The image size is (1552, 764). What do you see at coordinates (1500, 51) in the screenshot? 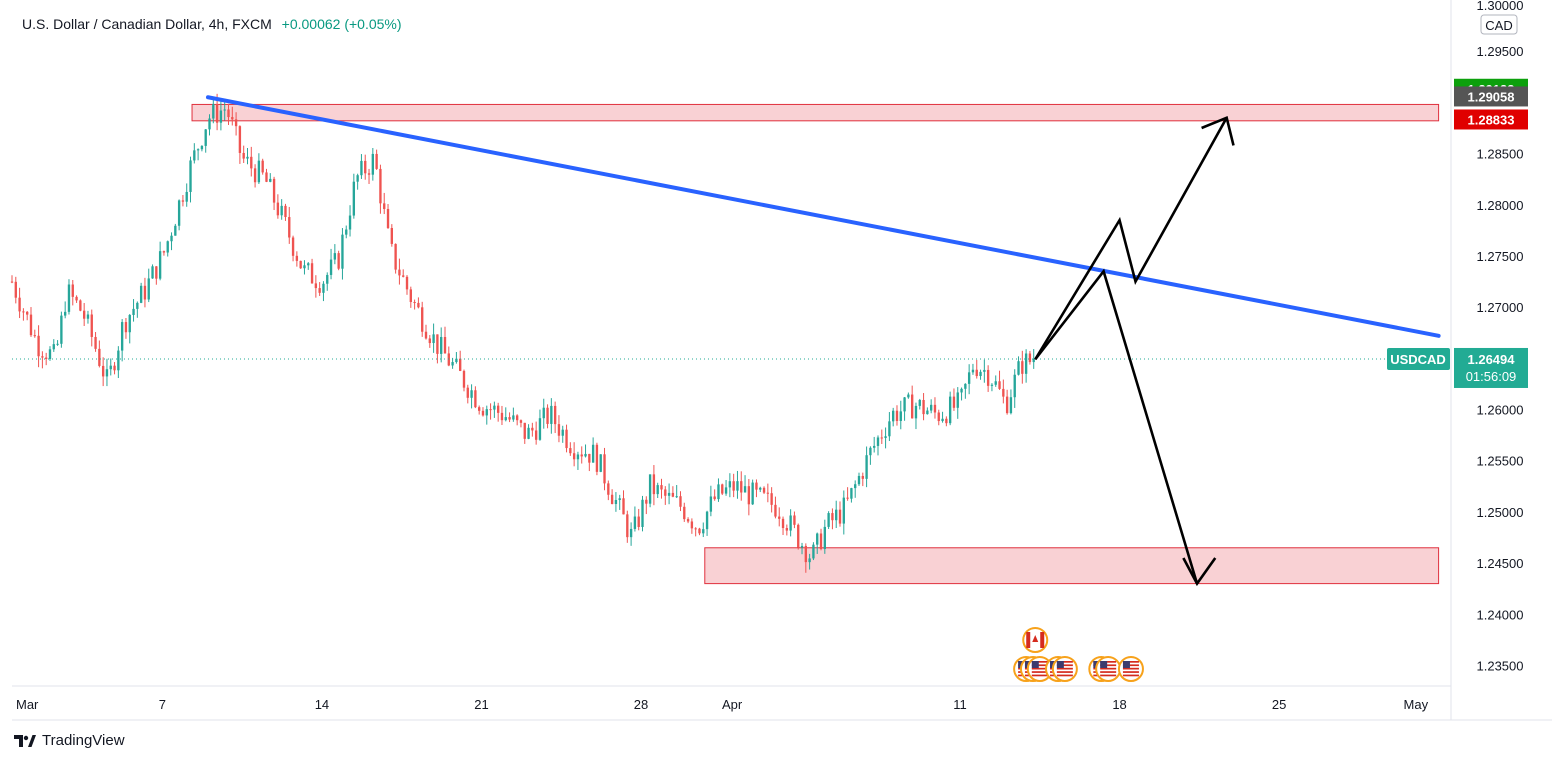
I see `price-tick-label: 1.29500` at bounding box center [1500, 51].